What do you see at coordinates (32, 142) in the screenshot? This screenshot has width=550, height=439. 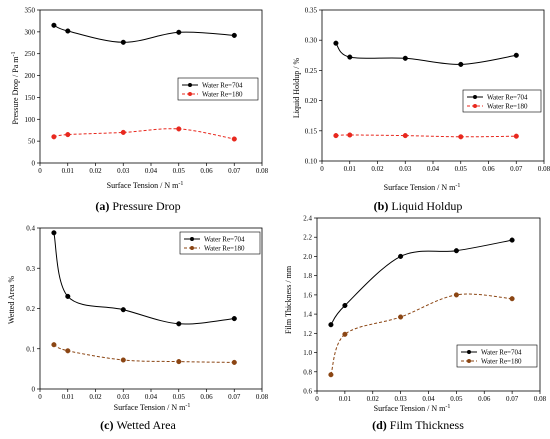 I see `panel-a-y-tick-label: 50` at bounding box center [32, 142].